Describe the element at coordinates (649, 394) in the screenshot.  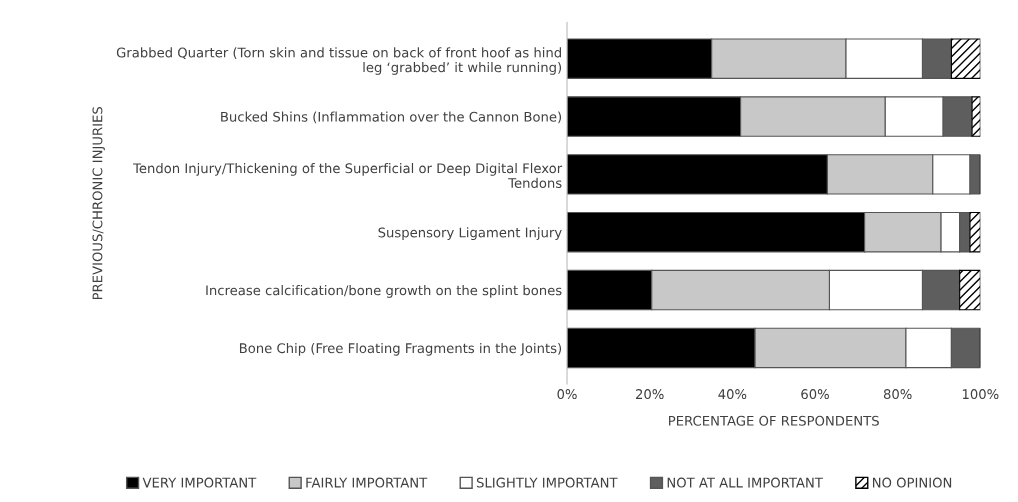
I see `x-tick-label: 20%` at that location.